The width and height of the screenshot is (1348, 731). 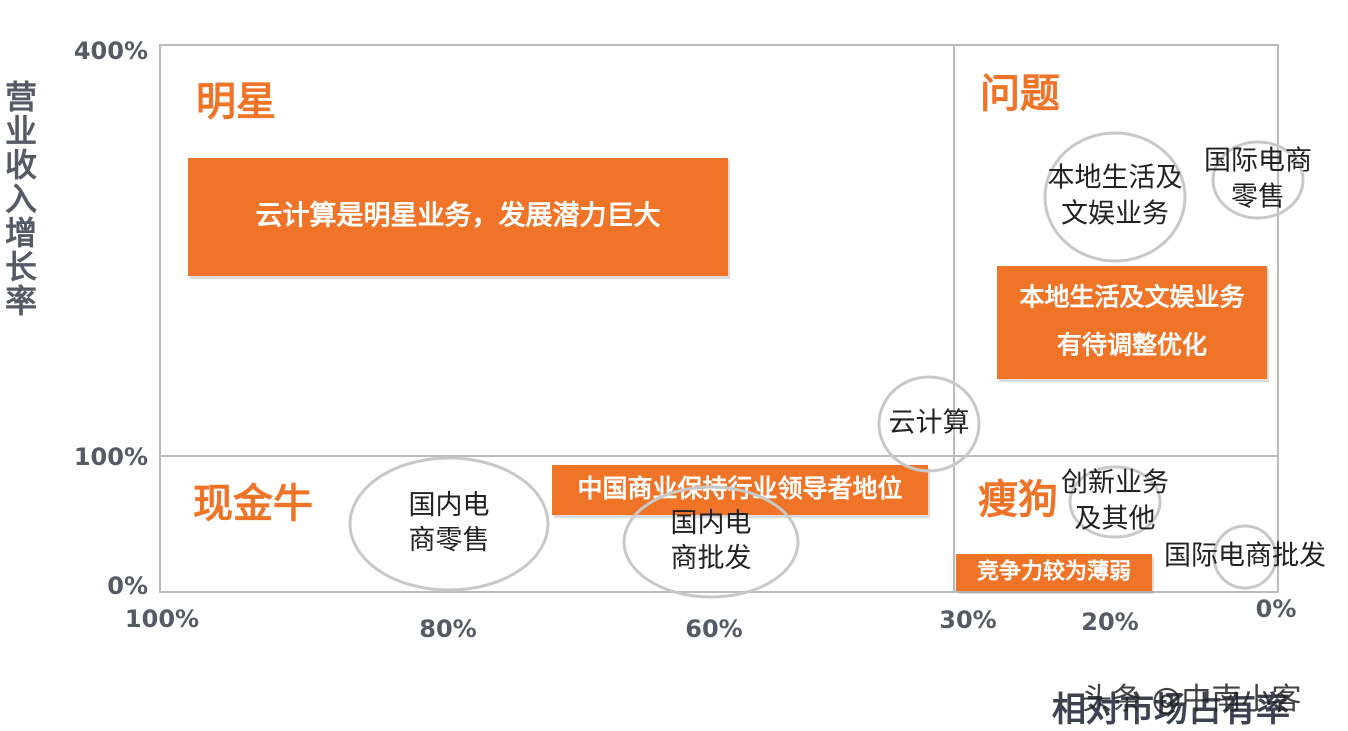 What do you see at coordinates (253, 504) in the screenshot?
I see `quadrant-label-cash-cow: 现金牛` at bounding box center [253, 504].